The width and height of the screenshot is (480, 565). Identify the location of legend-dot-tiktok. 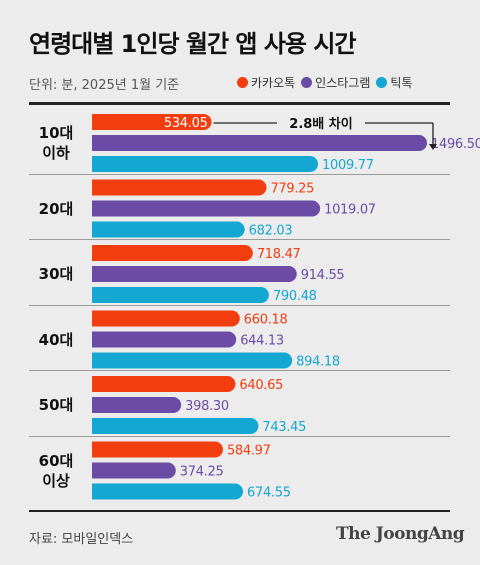
(382, 82).